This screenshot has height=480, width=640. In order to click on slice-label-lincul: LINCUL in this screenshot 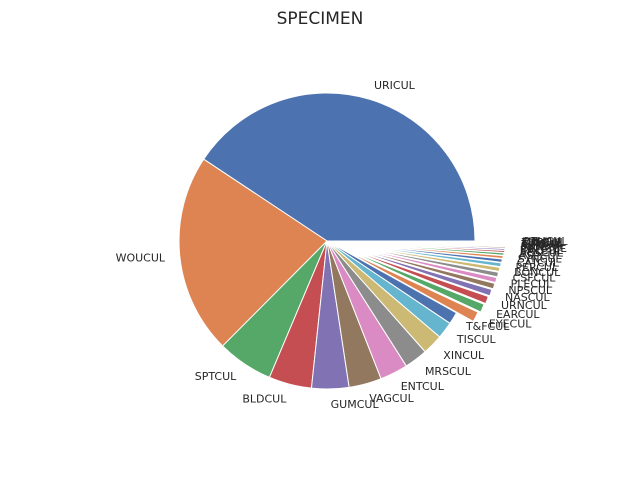, I will do `click(541, 243)`.